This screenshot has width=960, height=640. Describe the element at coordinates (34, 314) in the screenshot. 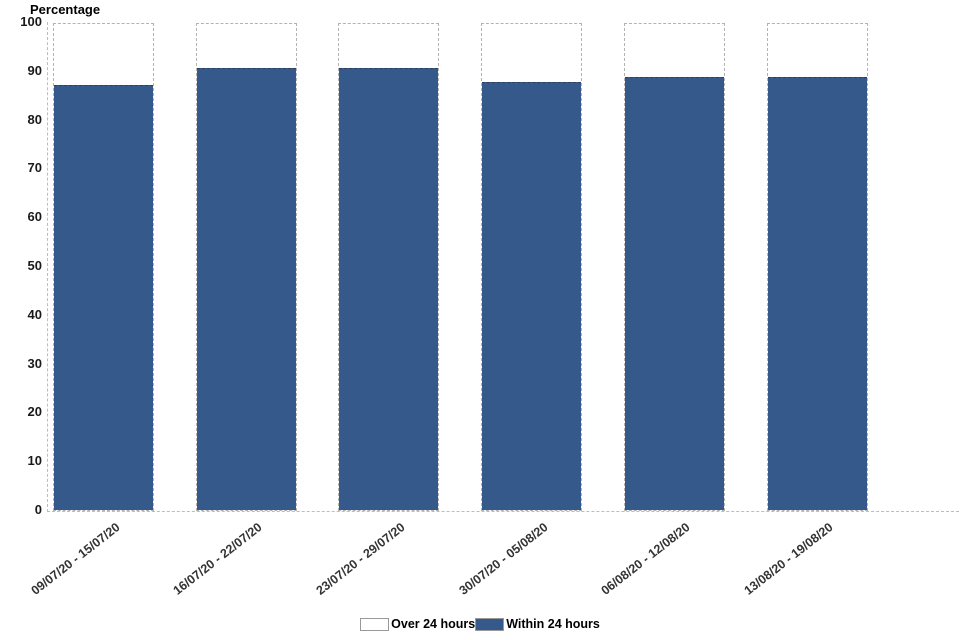

I see `y-axis-tick-label: 40` at that location.